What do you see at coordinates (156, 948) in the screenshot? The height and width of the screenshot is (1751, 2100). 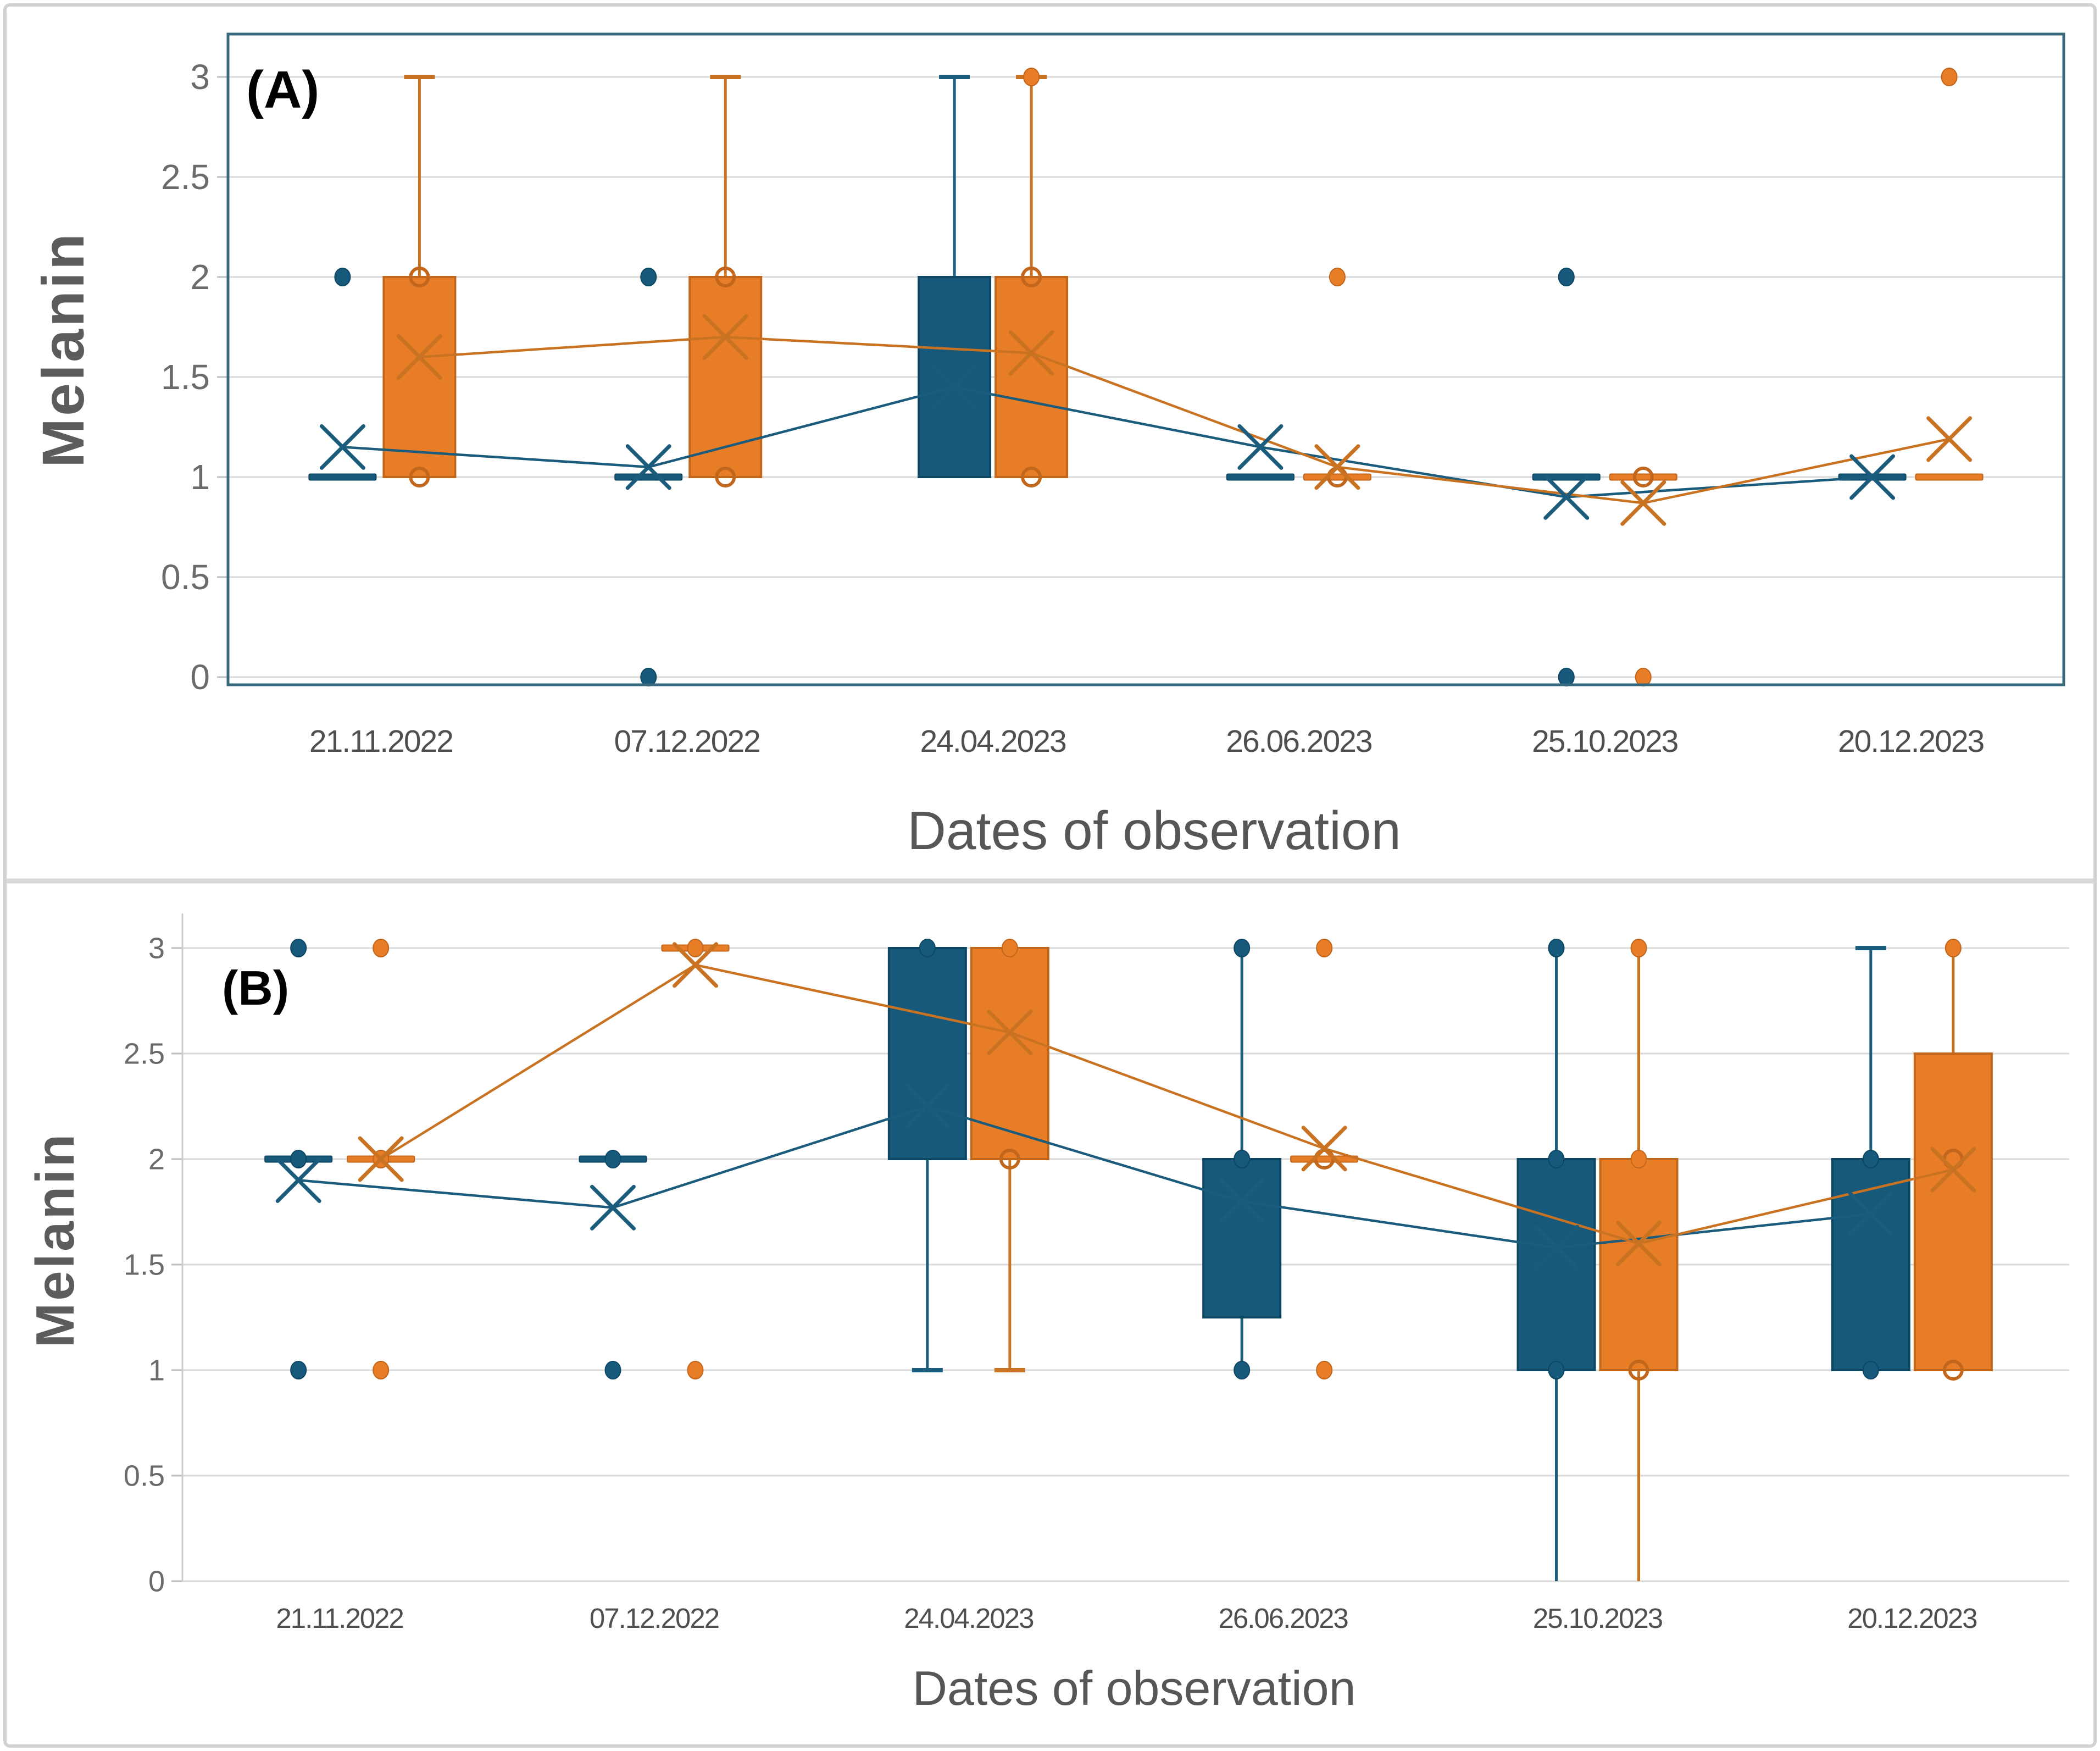 I see `y-tick-label: 3` at bounding box center [156, 948].